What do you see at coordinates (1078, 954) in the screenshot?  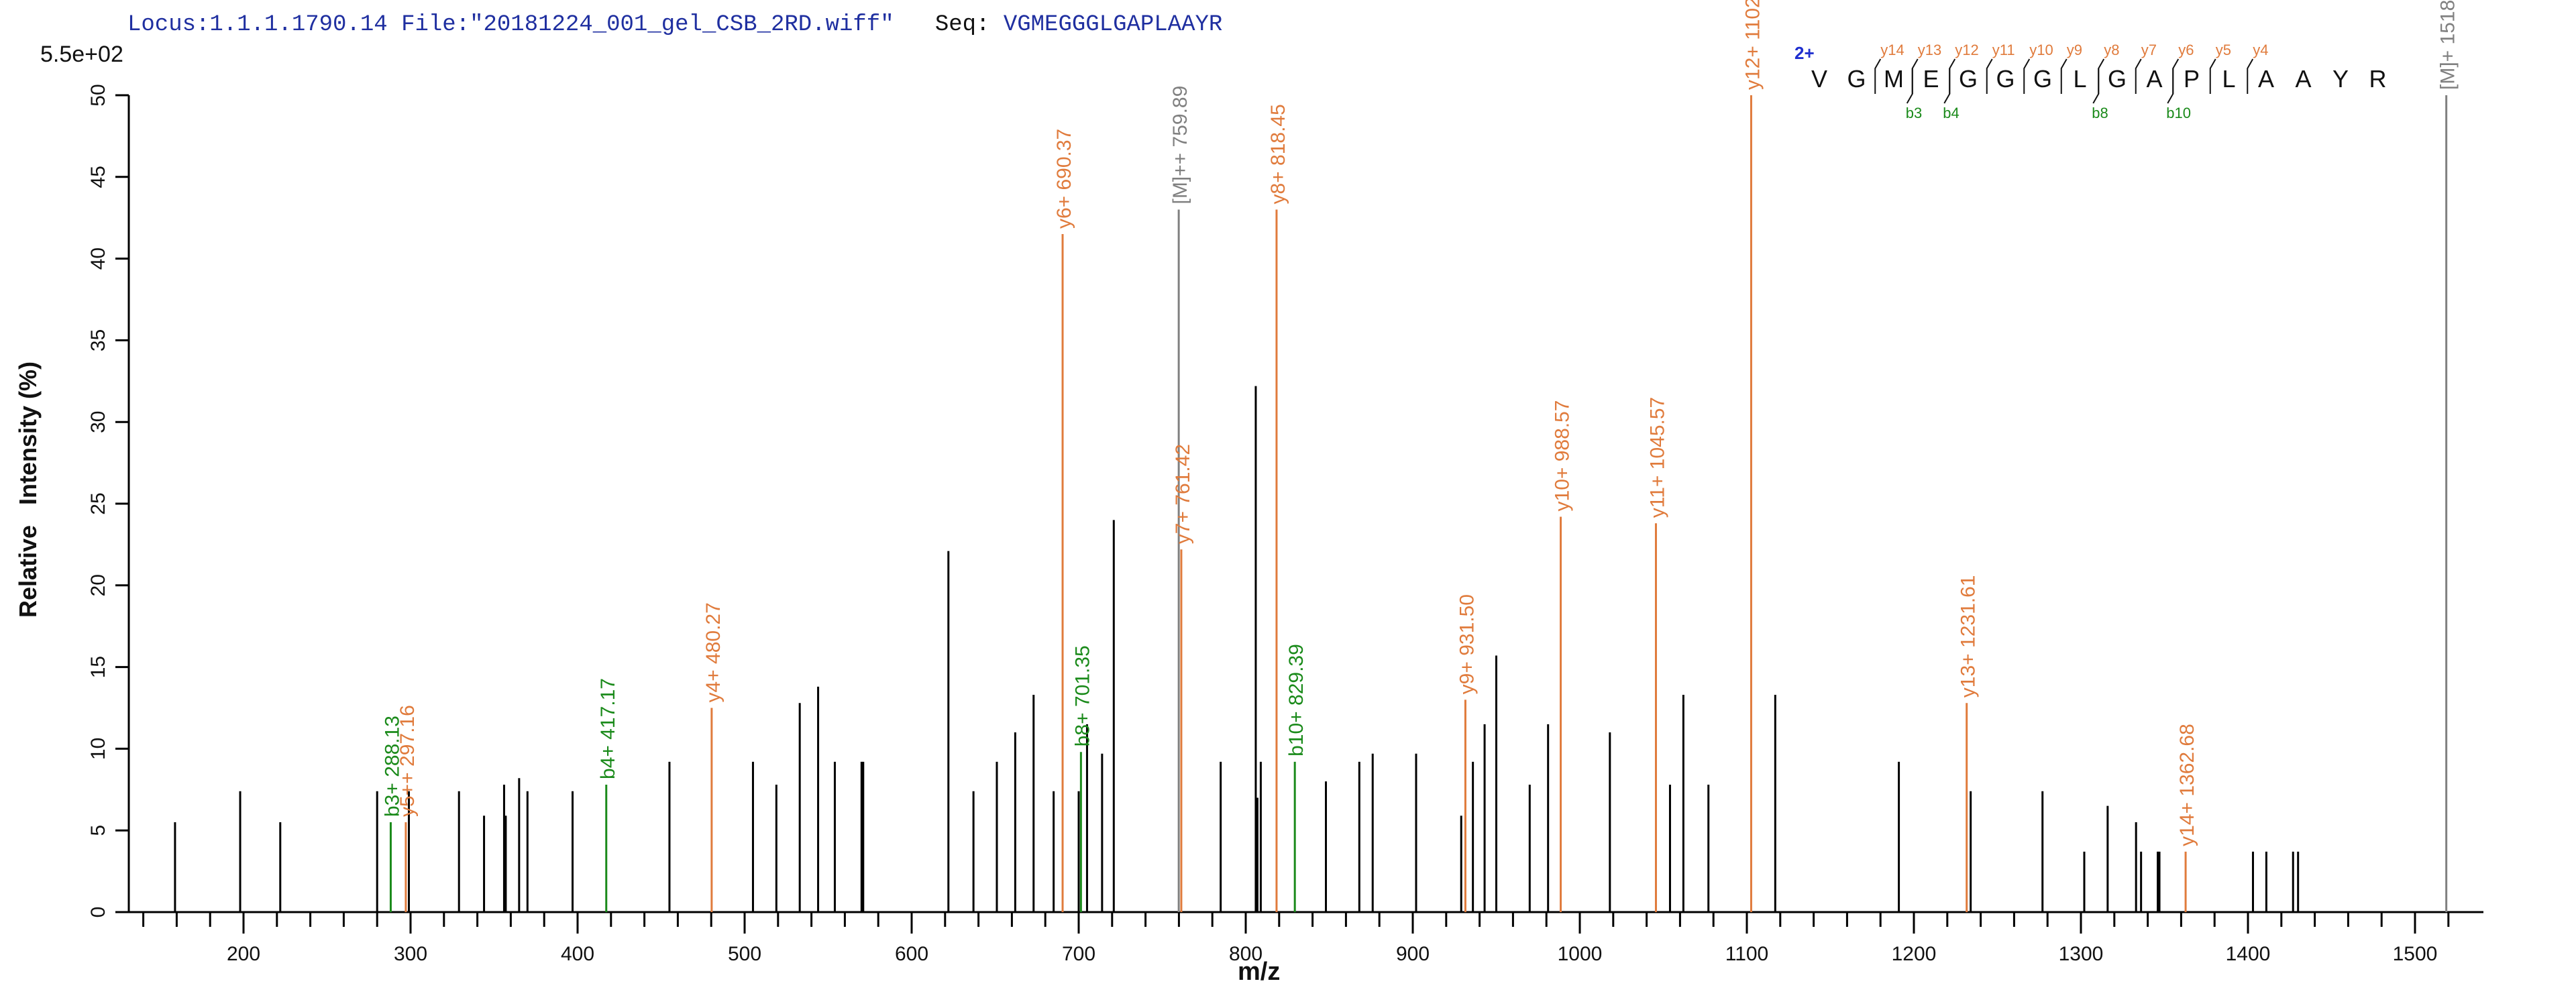 I see `x-tick-label: 700` at bounding box center [1078, 954].